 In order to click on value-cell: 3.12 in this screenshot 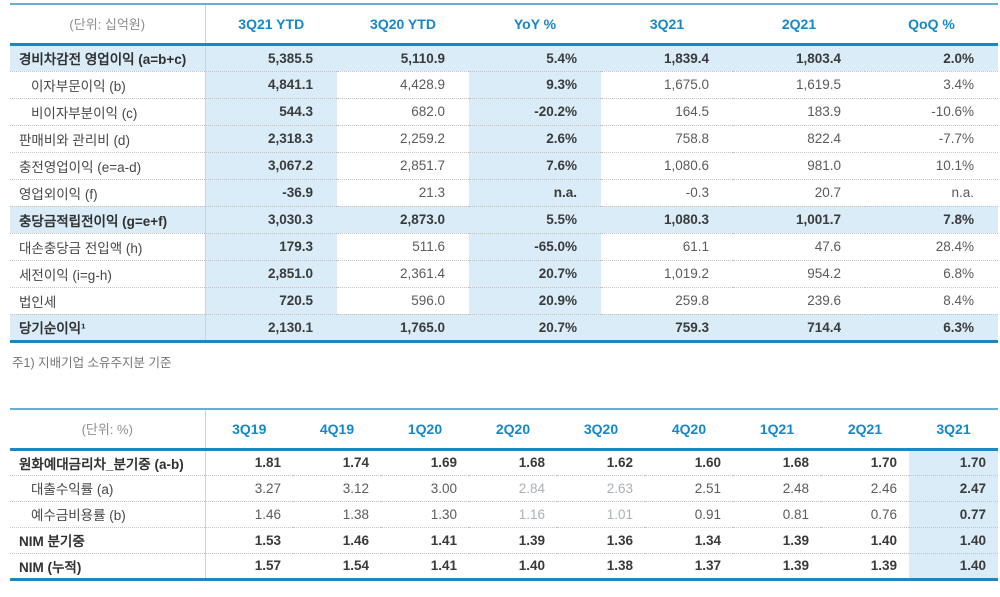, I will do `click(355, 488)`.